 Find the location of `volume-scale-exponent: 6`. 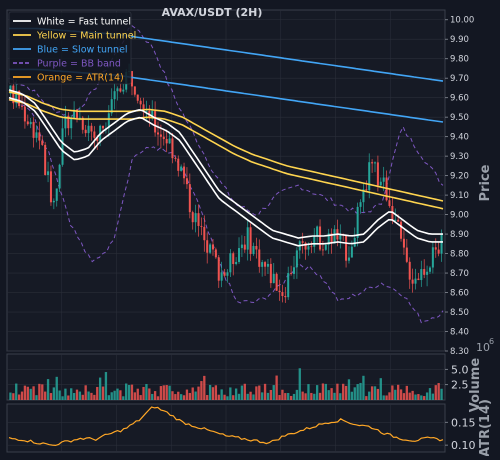

volume-scale-exponent: 6 is located at coordinates (491, 341).